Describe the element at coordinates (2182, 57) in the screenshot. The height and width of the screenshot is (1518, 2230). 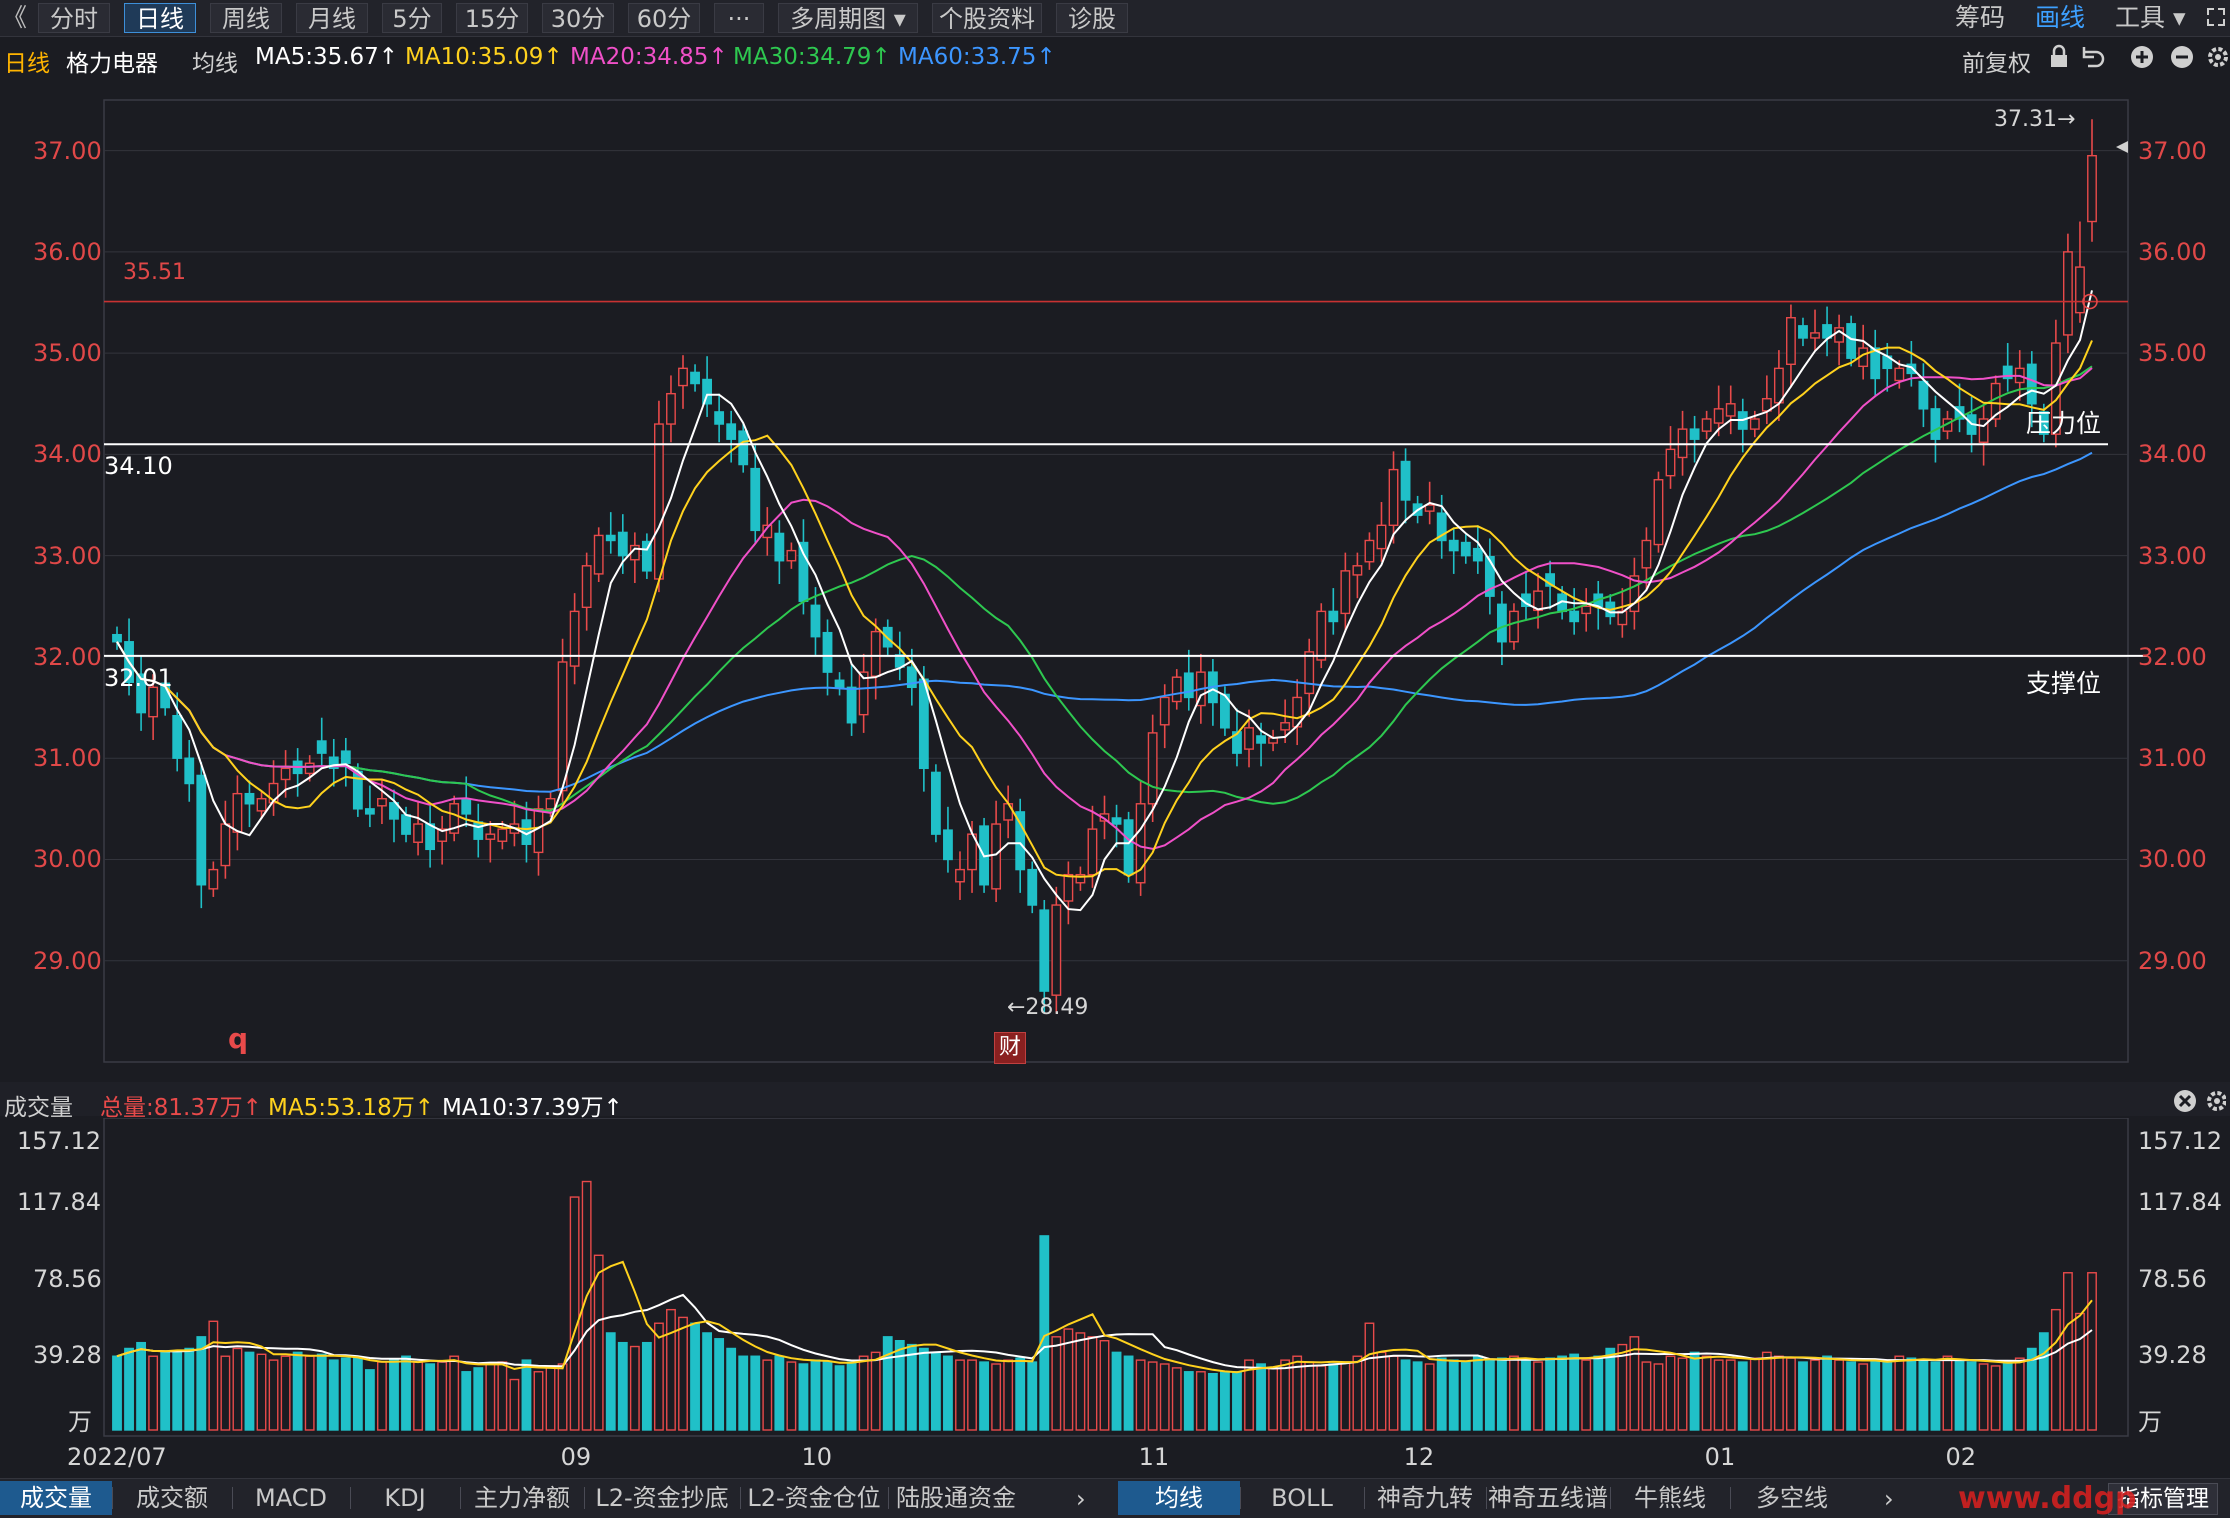
I see `zoom-out-icon` at that location.